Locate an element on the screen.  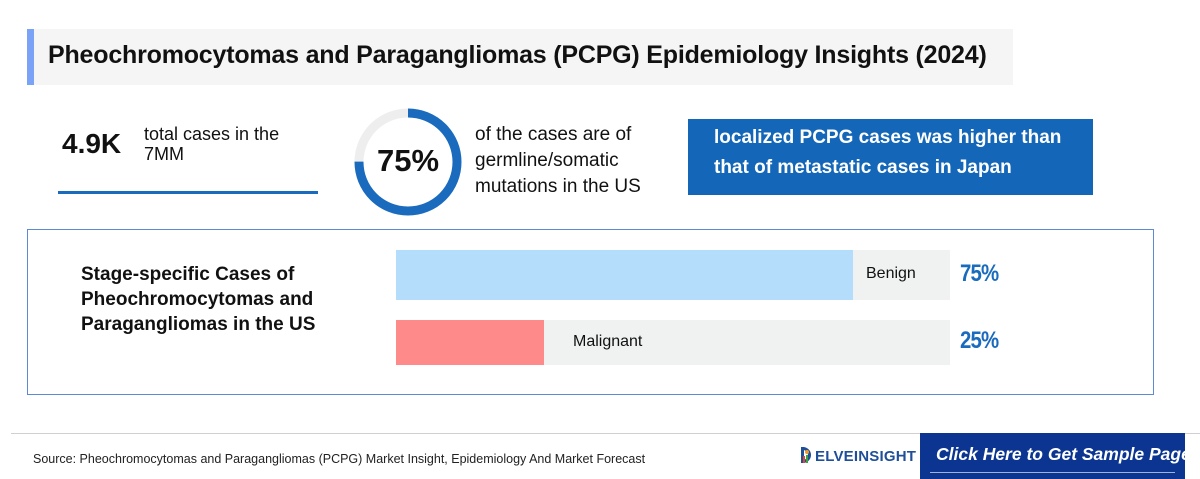
cta-underline is located at coordinates (1052, 472).